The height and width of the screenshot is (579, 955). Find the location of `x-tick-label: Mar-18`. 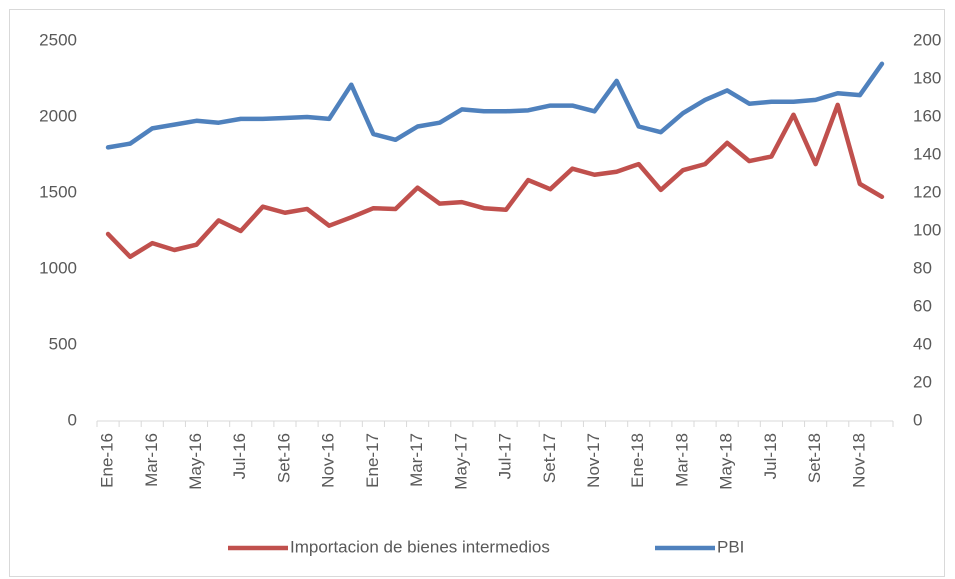

x-tick-label: Mar-18 is located at coordinates (681, 460).